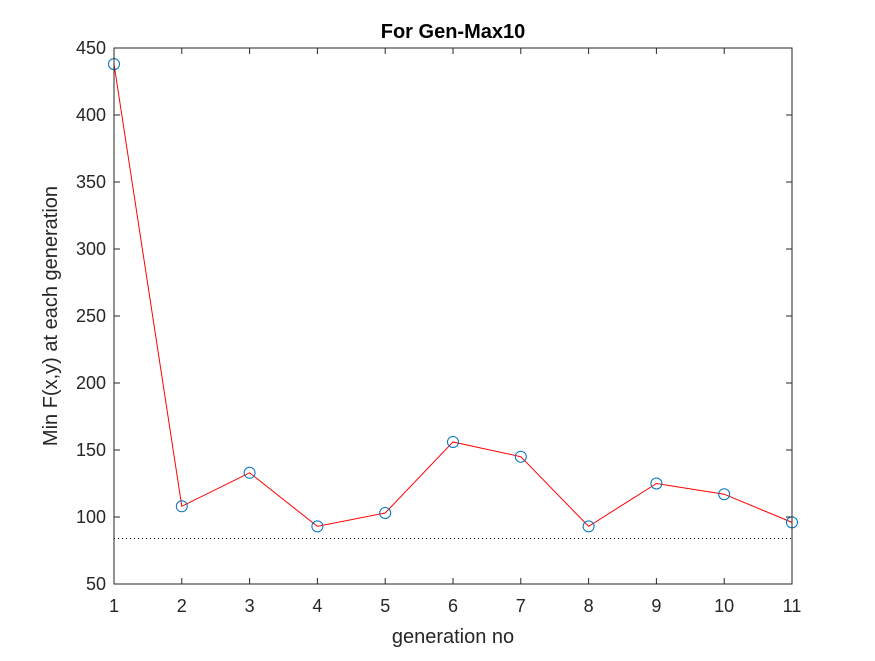  I want to click on x-tick-label: 4, so click(317, 606).